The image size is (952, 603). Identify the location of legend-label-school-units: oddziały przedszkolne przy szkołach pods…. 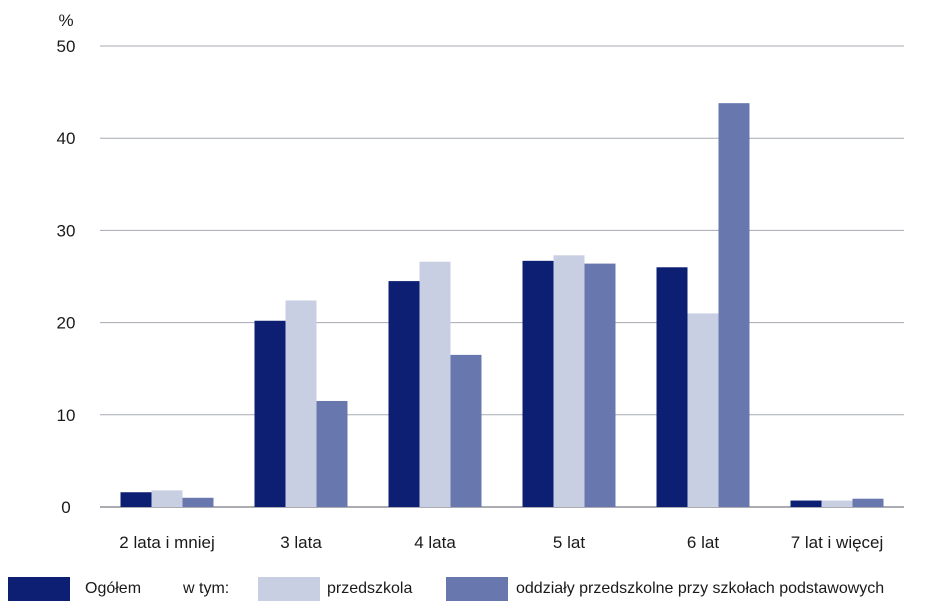
(700, 588).